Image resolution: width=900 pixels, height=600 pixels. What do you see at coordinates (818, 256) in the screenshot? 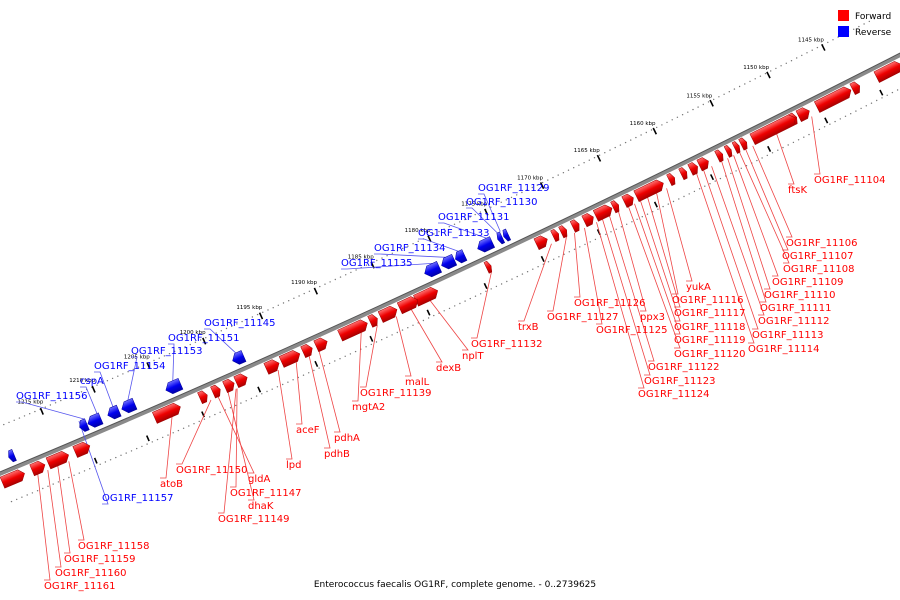
I see `gene-label-og1rf-11107: OG1RF_11107` at bounding box center [818, 256].